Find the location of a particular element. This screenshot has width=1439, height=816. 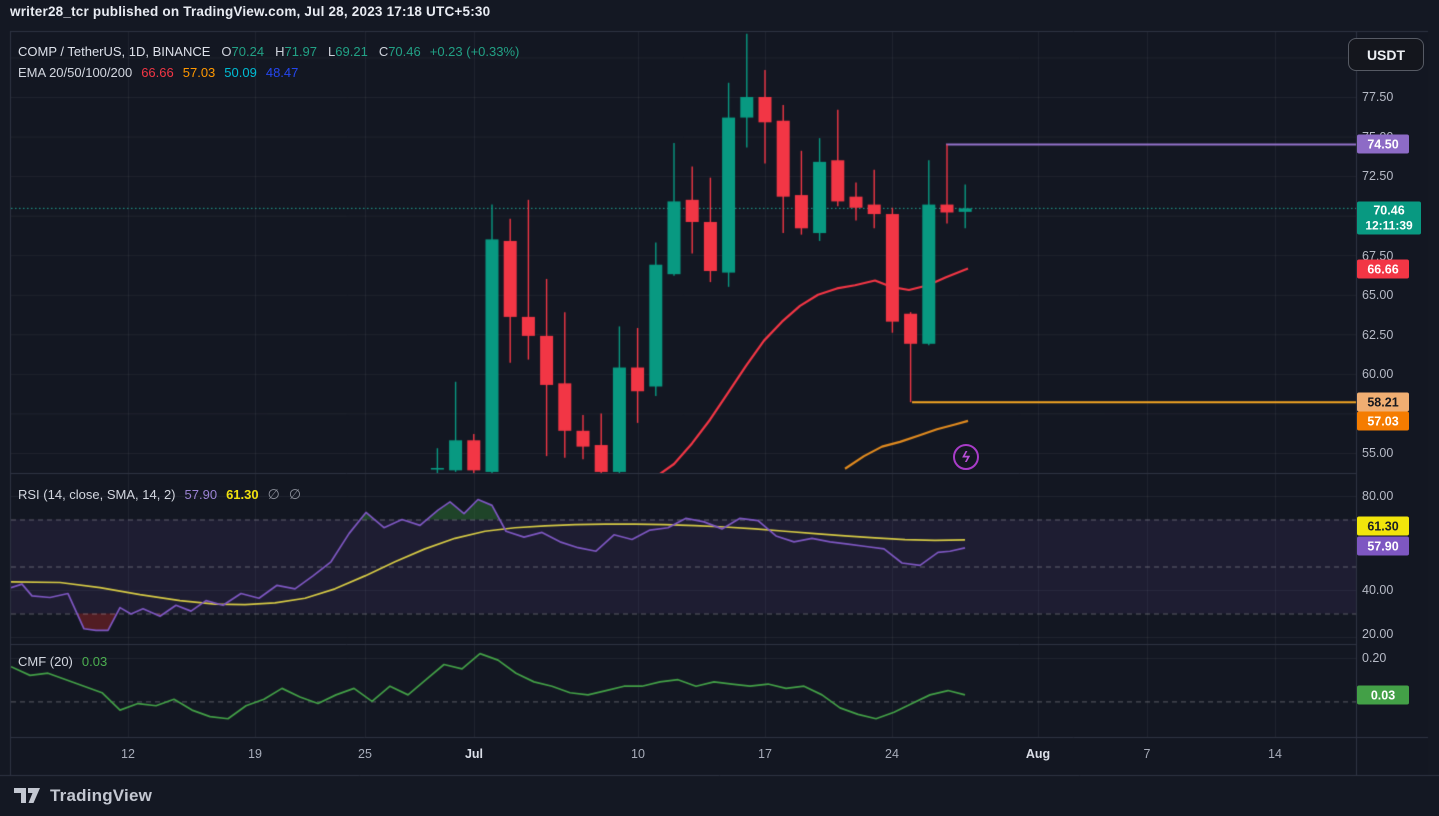

ohlc-open: O70.24 is located at coordinates (243, 51).